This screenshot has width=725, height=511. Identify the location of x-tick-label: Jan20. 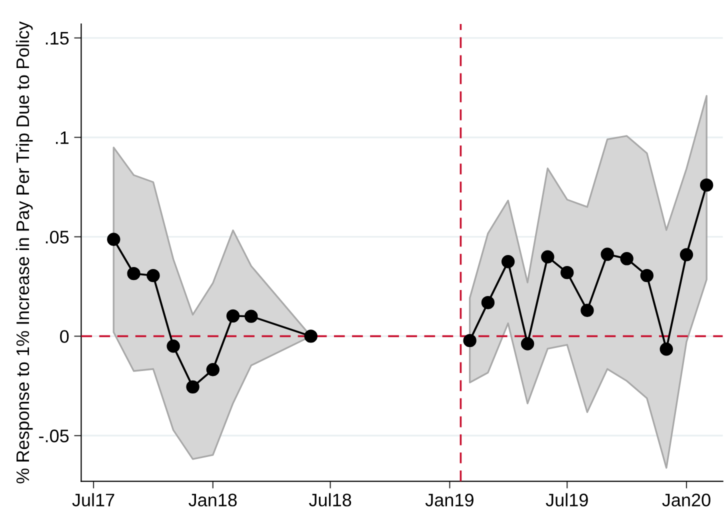
(686, 500).